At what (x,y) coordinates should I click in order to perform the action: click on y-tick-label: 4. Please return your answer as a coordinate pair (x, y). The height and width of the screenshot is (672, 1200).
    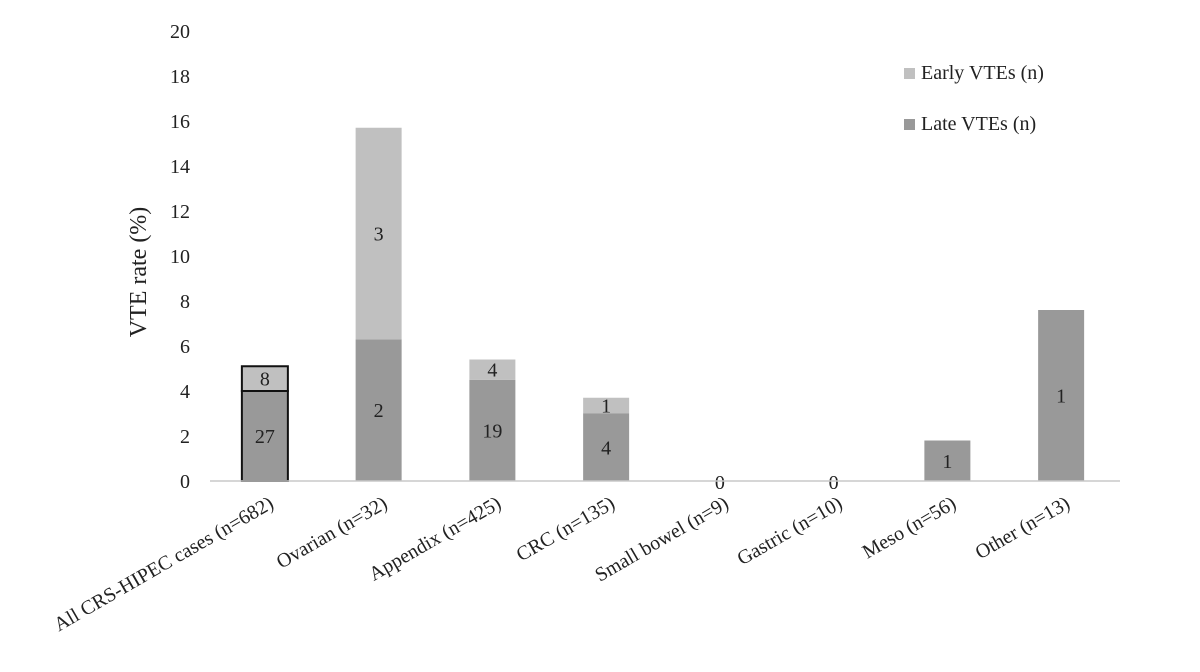
    Looking at the image, I should click on (185, 392).